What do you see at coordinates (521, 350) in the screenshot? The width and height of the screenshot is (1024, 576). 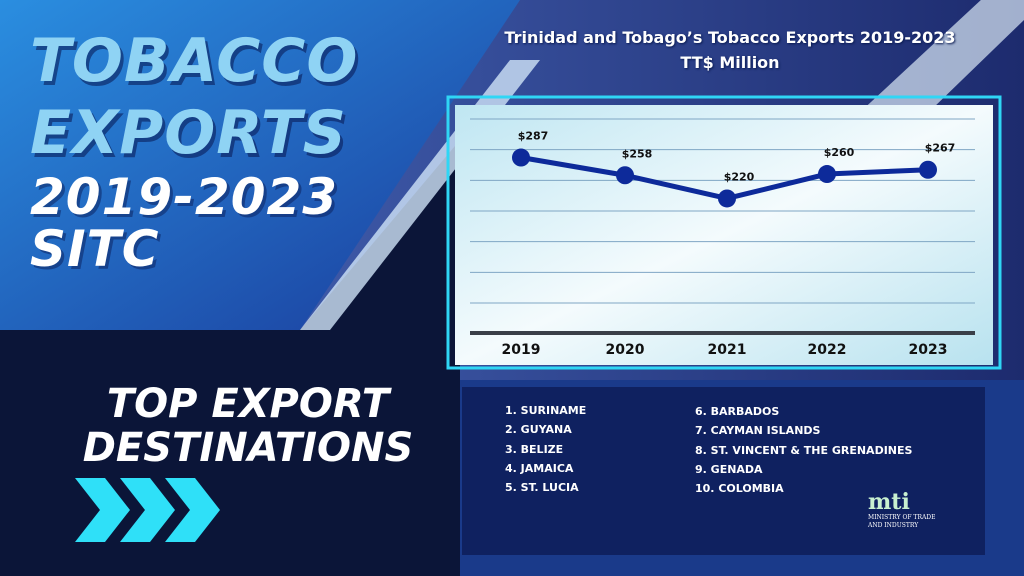 I see `x-tick-label: 2019` at bounding box center [521, 350].